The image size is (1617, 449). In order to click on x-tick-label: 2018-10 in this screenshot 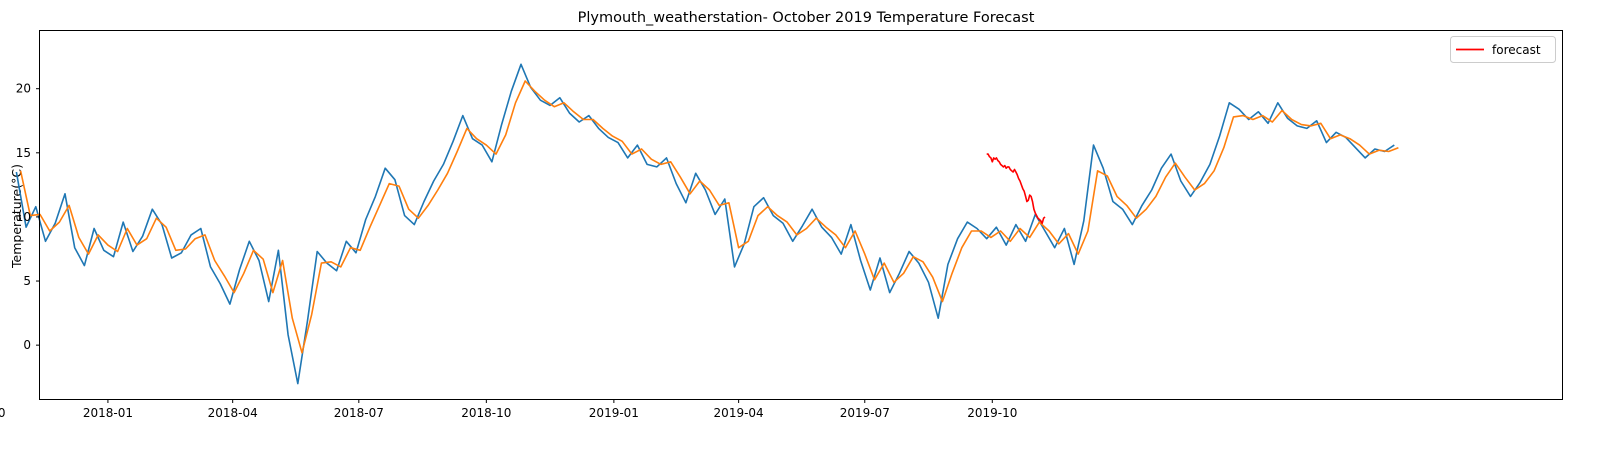, I will do `click(486, 413)`.